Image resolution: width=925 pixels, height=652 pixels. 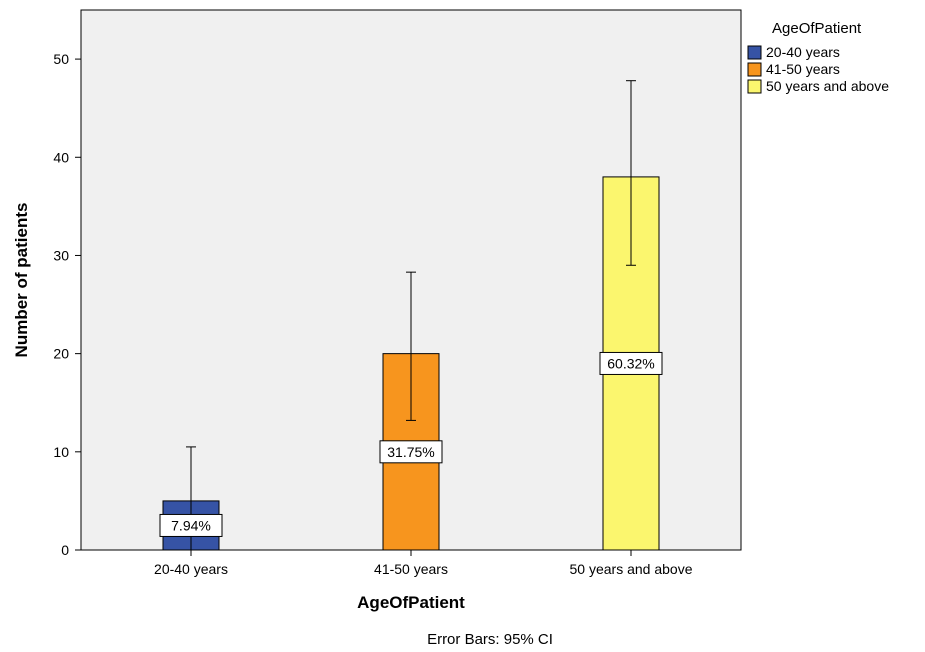 What do you see at coordinates (191, 569) in the screenshot?
I see `x-tick-label-20-40-years: 20-40 years` at bounding box center [191, 569].